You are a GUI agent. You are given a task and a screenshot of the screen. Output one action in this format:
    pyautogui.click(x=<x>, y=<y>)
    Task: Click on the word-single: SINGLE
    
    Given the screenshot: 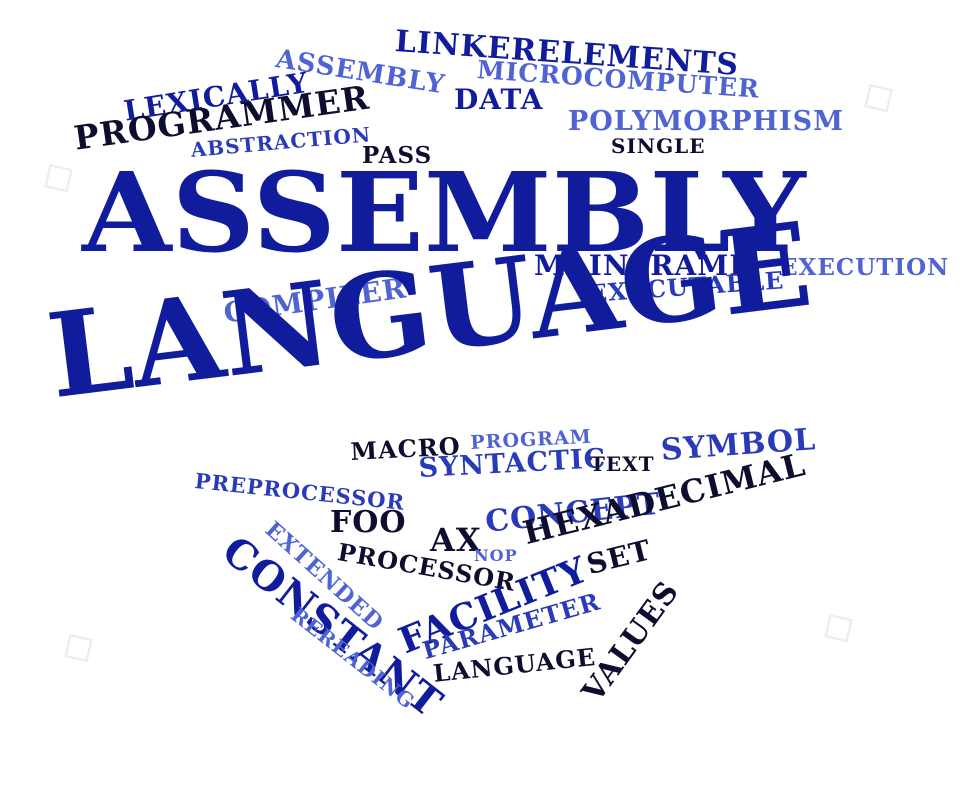 What is the action you would take?
    pyautogui.click(x=658, y=146)
    